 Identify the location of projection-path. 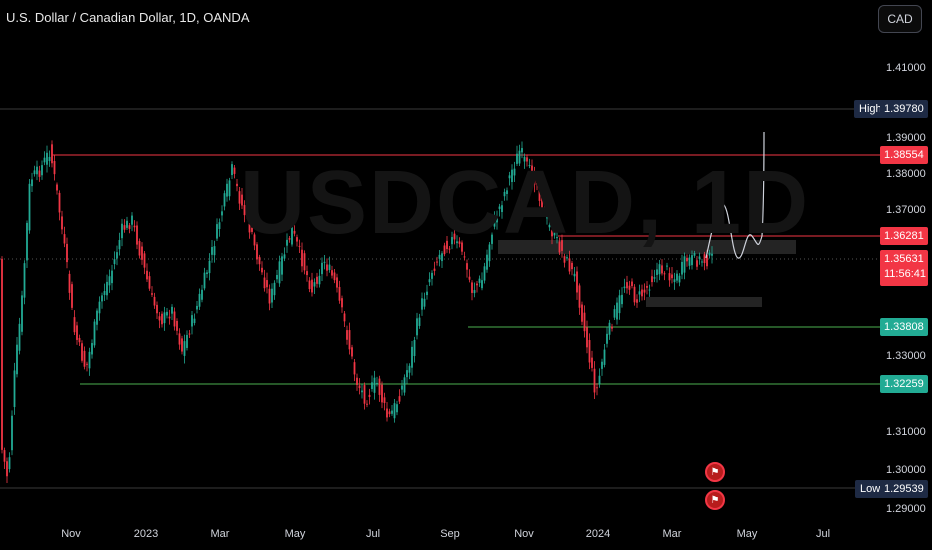
(735, 195).